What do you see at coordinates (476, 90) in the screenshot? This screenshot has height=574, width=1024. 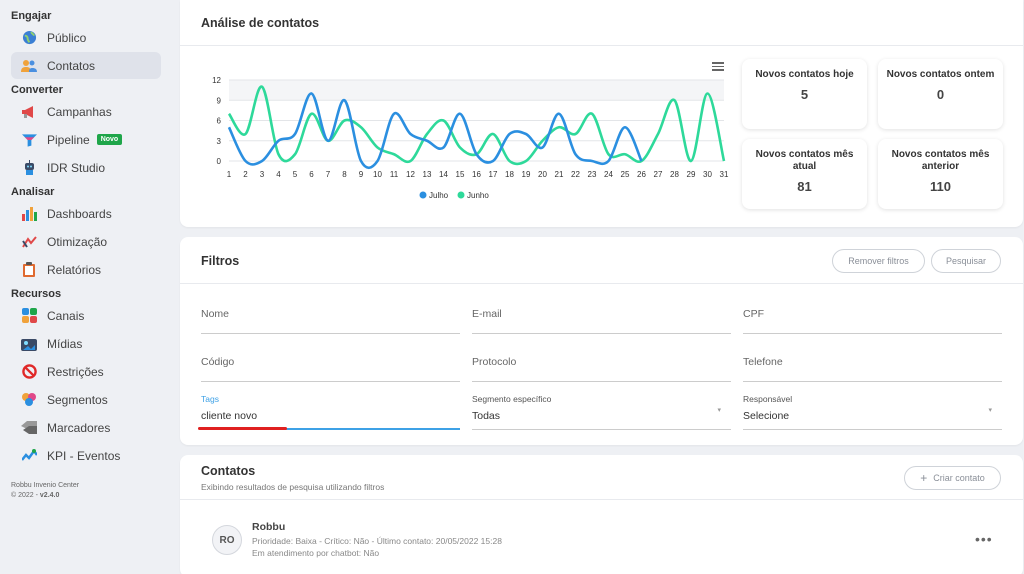 I see `chart-grid-band` at bounding box center [476, 90].